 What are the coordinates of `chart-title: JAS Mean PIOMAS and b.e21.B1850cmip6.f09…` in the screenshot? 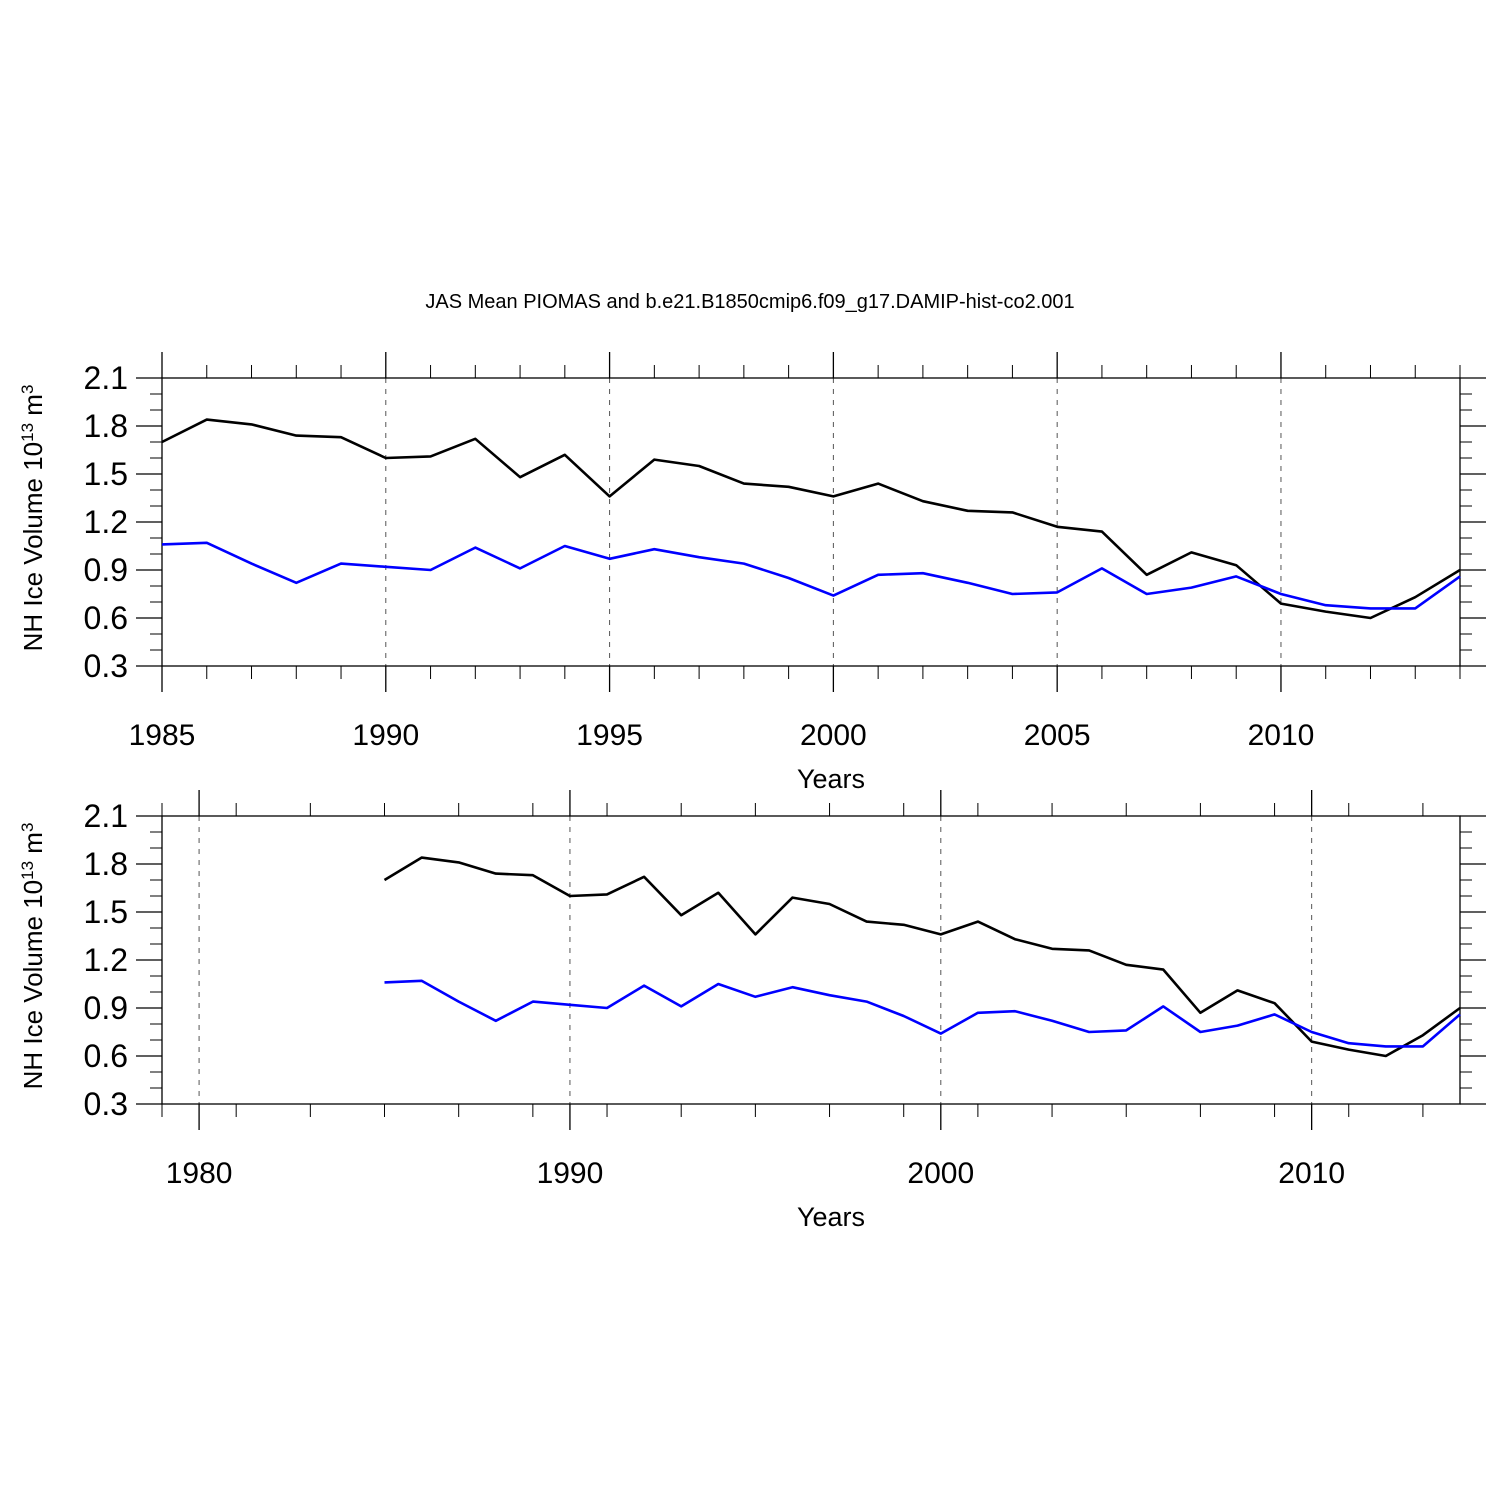 It's located at (750, 302).